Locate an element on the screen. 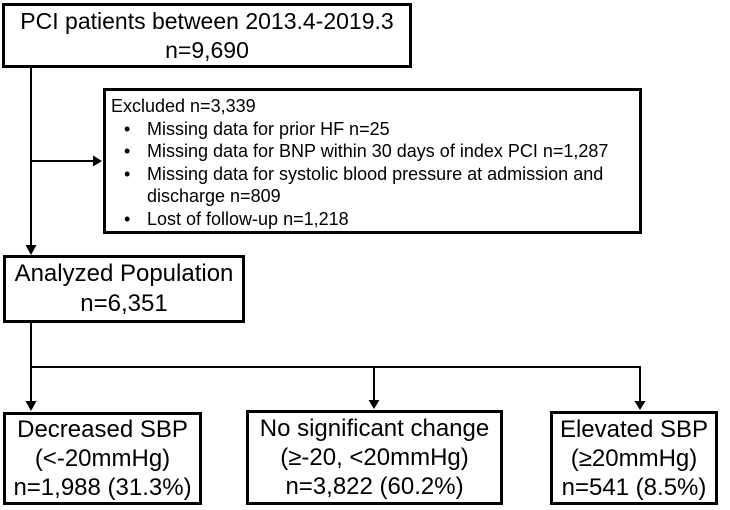  arrow-to-excluded is located at coordinates (66, 161).